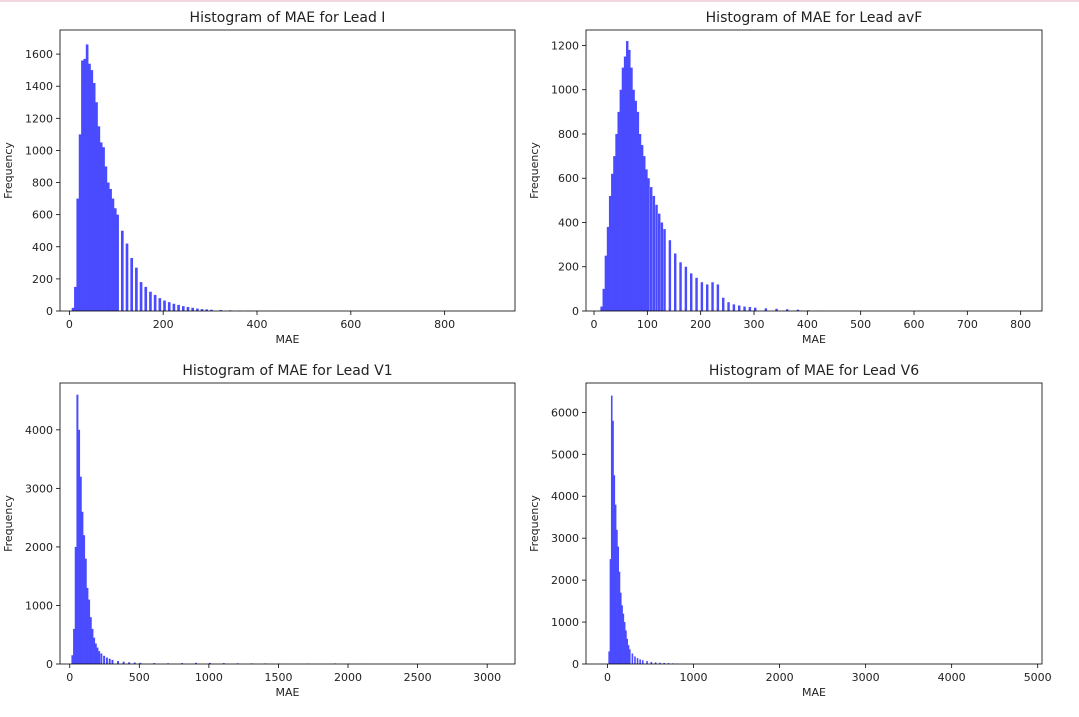  Describe the element at coordinates (539, 1) in the screenshot. I see `top-border-line` at that location.